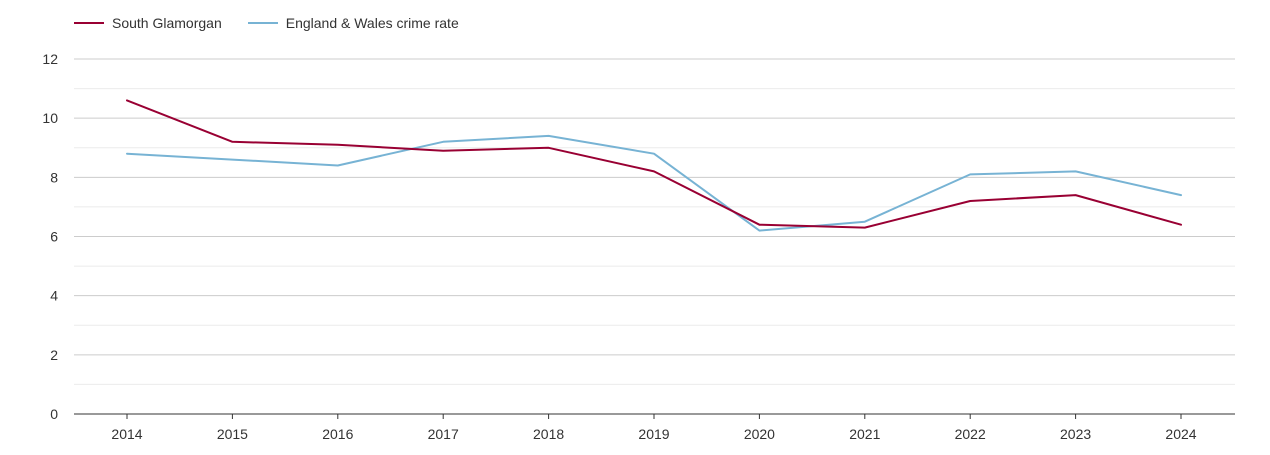 Image resolution: width=1270 pixels, height=455 pixels. I want to click on legend-item-south-glamorgan: South Glamorgan, so click(148, 23).